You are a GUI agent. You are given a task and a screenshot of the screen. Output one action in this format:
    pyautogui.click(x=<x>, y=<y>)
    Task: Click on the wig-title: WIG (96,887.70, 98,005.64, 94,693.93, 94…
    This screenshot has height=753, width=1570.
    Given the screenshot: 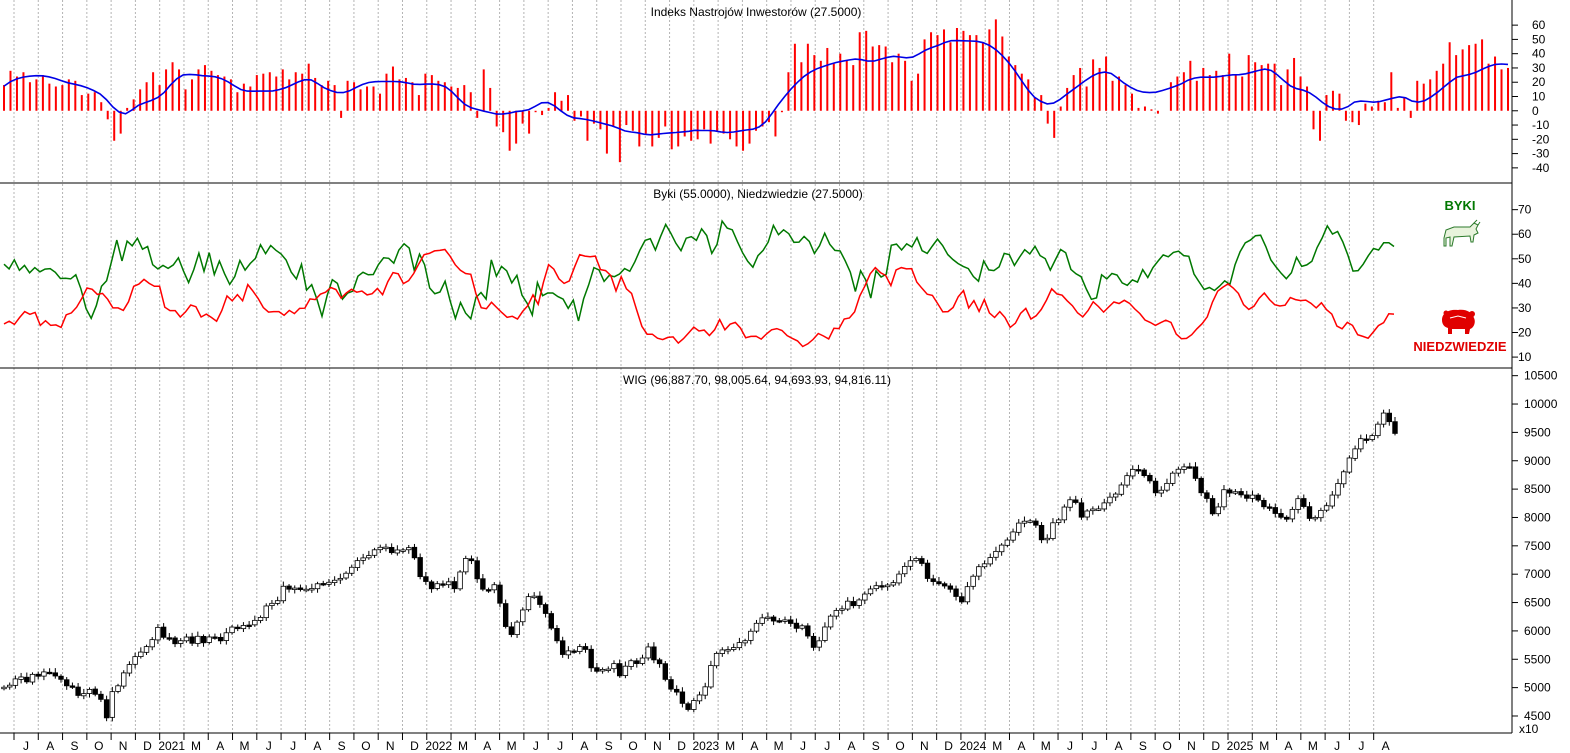 What is the action you would take?
    pyautogui.click(x=757, y=380)
    